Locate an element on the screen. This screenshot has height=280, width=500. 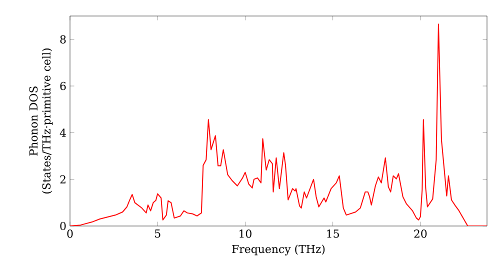
x-tick-label: 5 is located at coordinates (157, 234).